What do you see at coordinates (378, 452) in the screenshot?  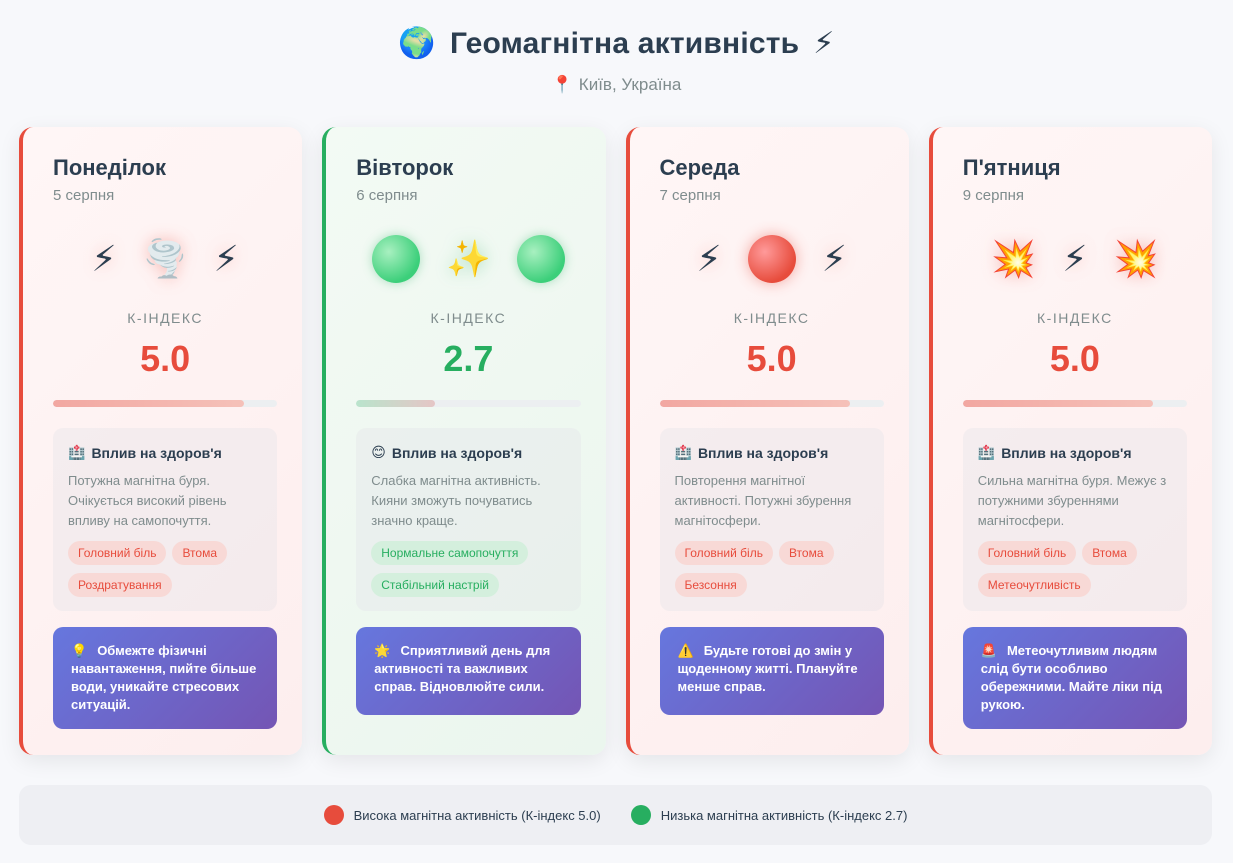 I see `health-icon: 😊` at bounding box center [378, 452].